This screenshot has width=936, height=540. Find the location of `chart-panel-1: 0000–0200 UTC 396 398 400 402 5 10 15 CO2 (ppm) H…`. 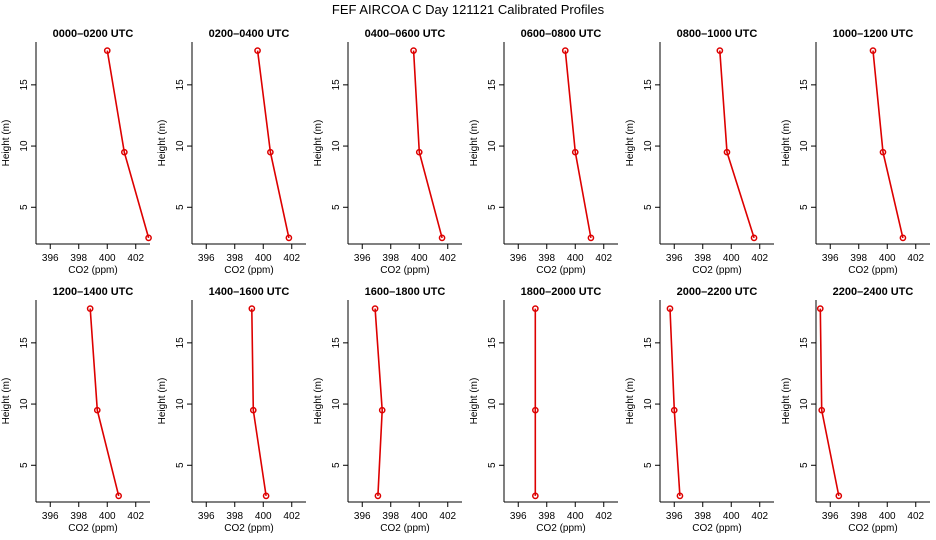

chart-panel-1: 0000–0200 UTC 396 398 400 402 5 10 15 CO2 (ppm) H… is located at coordinates (76, 152).